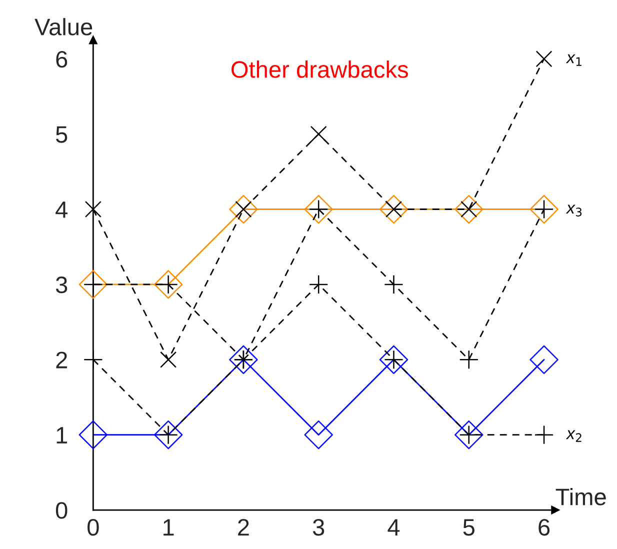 The image size is (617, 549). Describe the element at coordinates (62, 210) in the screenshot. I see `y-tick-label: 4` at that location.